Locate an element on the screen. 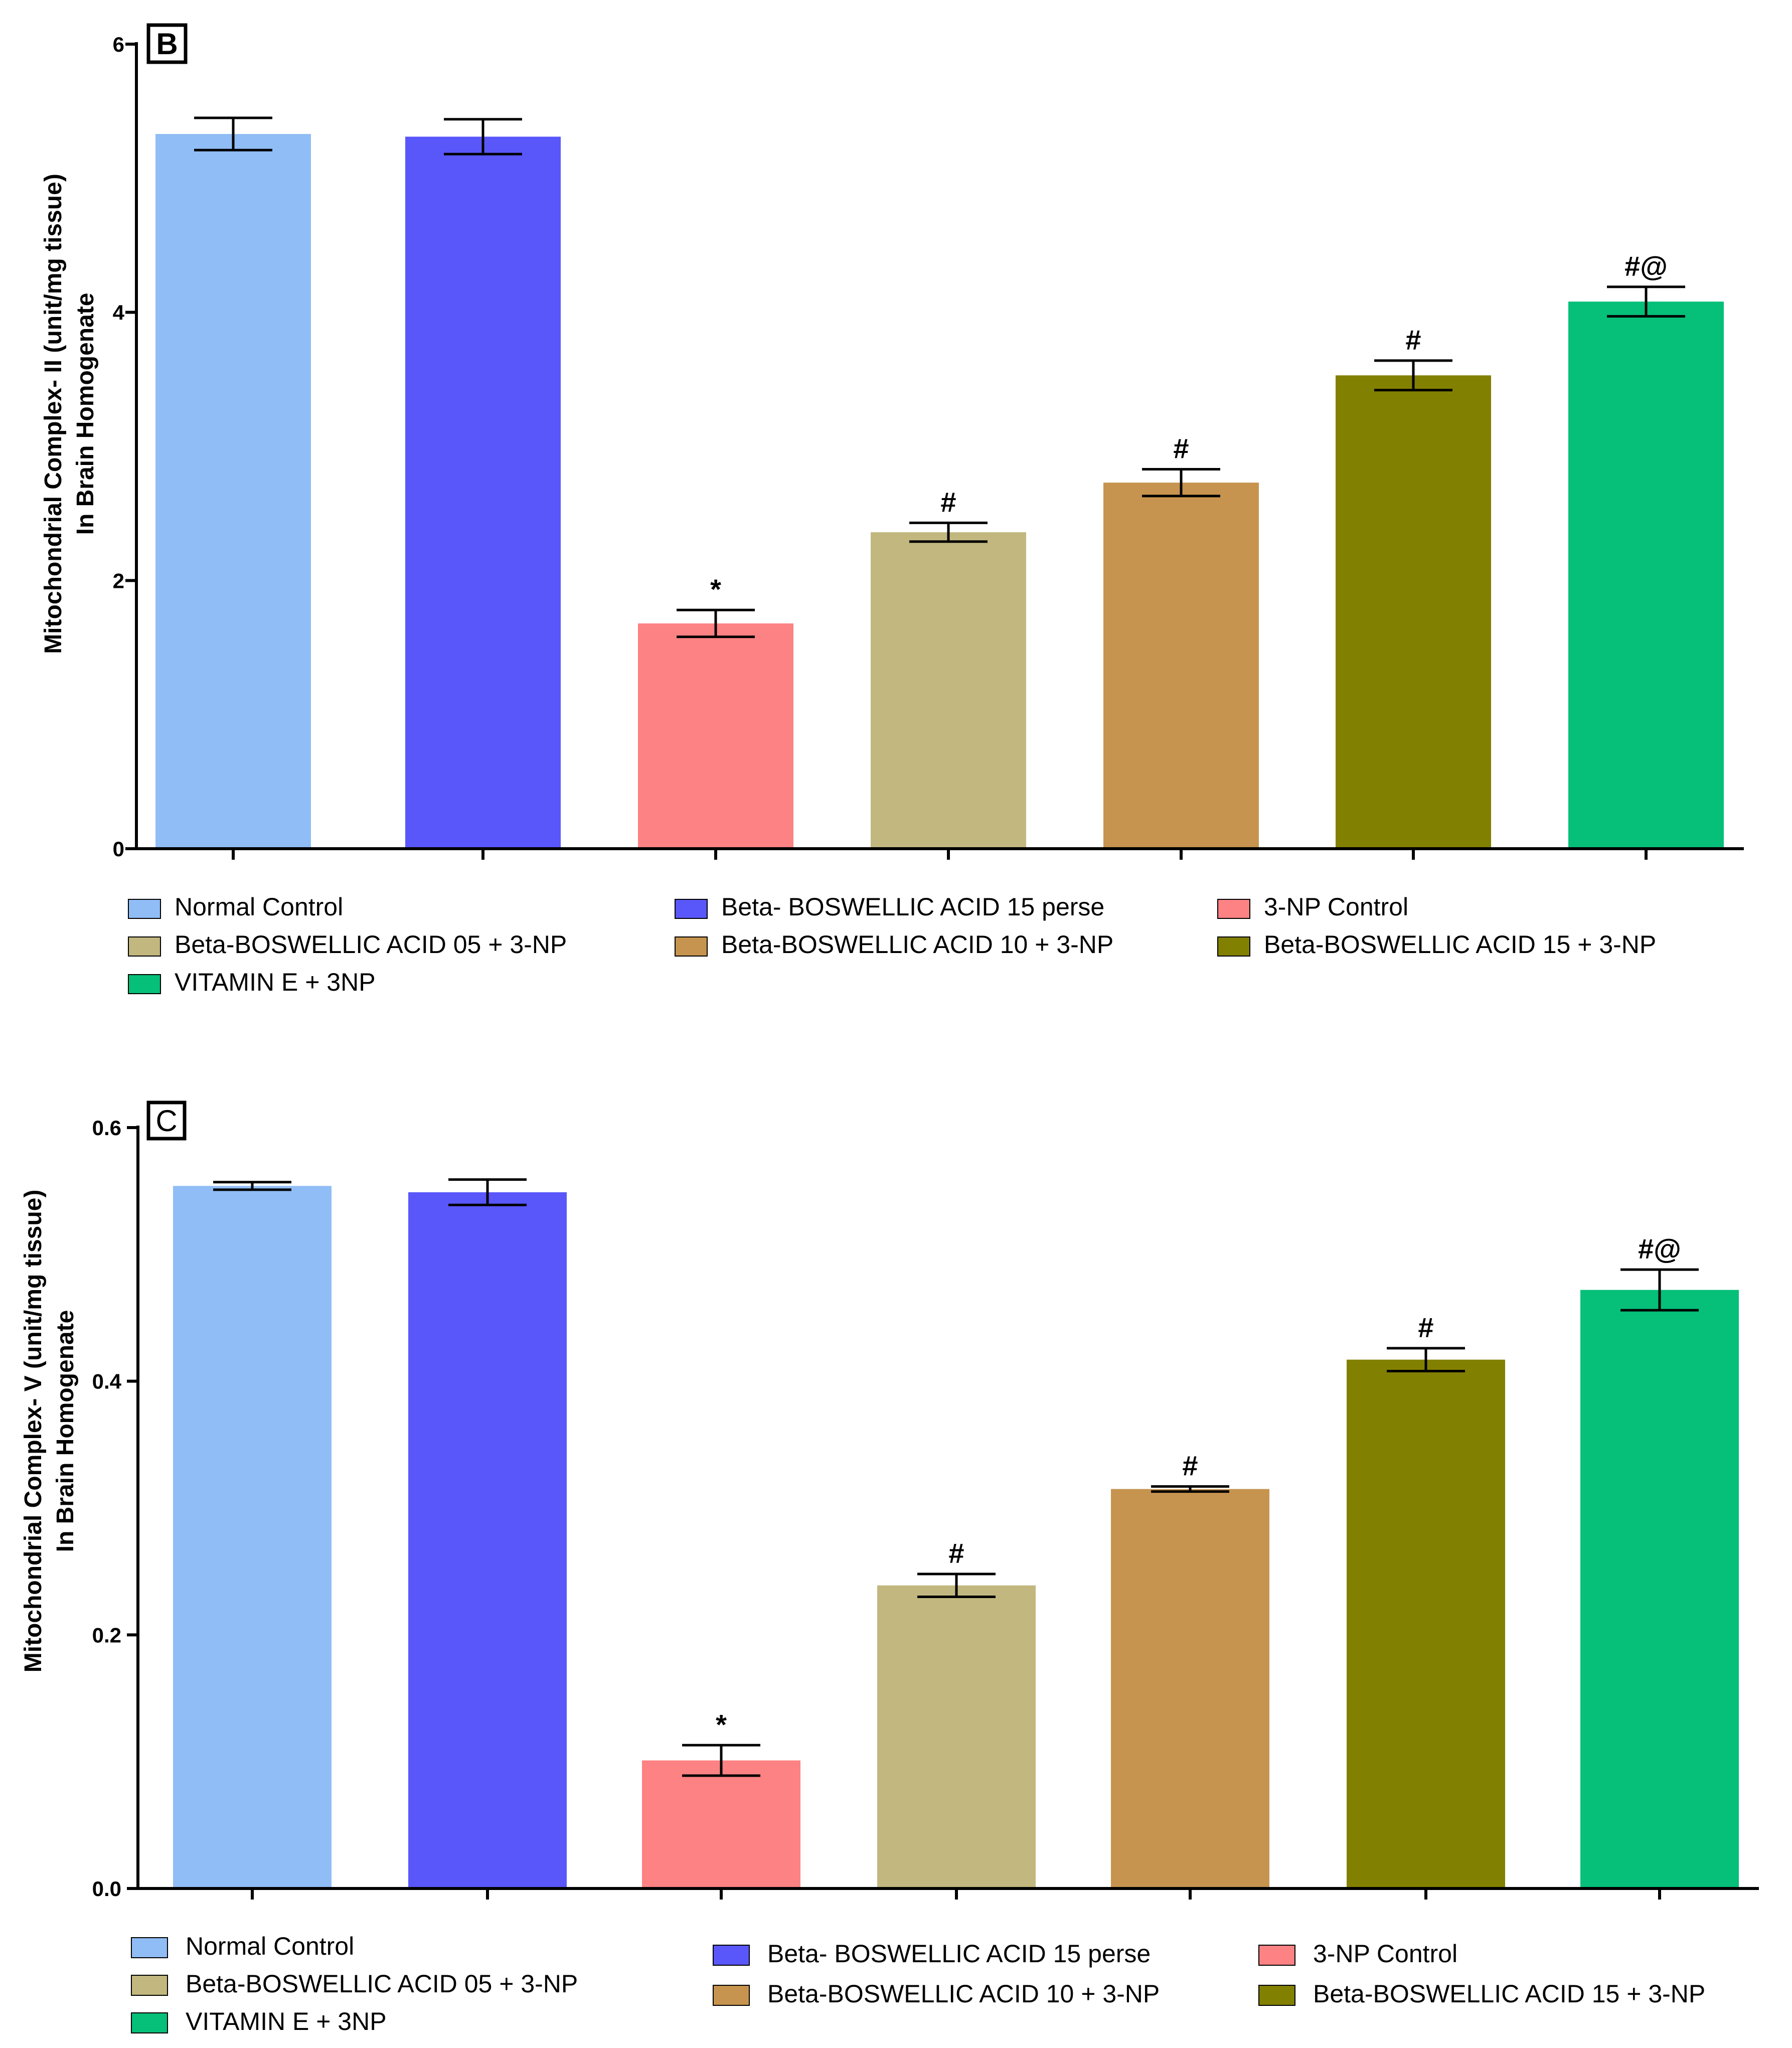  panel-b-legend-item-1: Normal Control is located at coordinates (235, 907).